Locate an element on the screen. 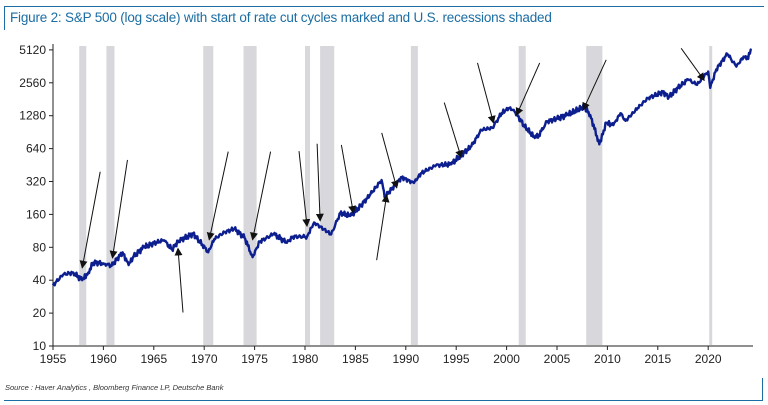 This screenshot has height=405, width=768. x-tick-label: 2005 is located at coordinates (557, 359).